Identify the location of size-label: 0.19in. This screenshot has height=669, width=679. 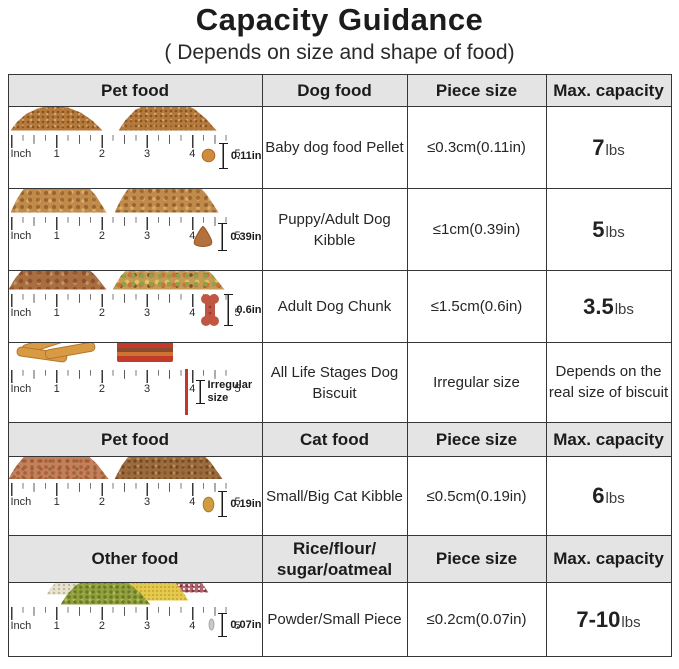
(246, 504).